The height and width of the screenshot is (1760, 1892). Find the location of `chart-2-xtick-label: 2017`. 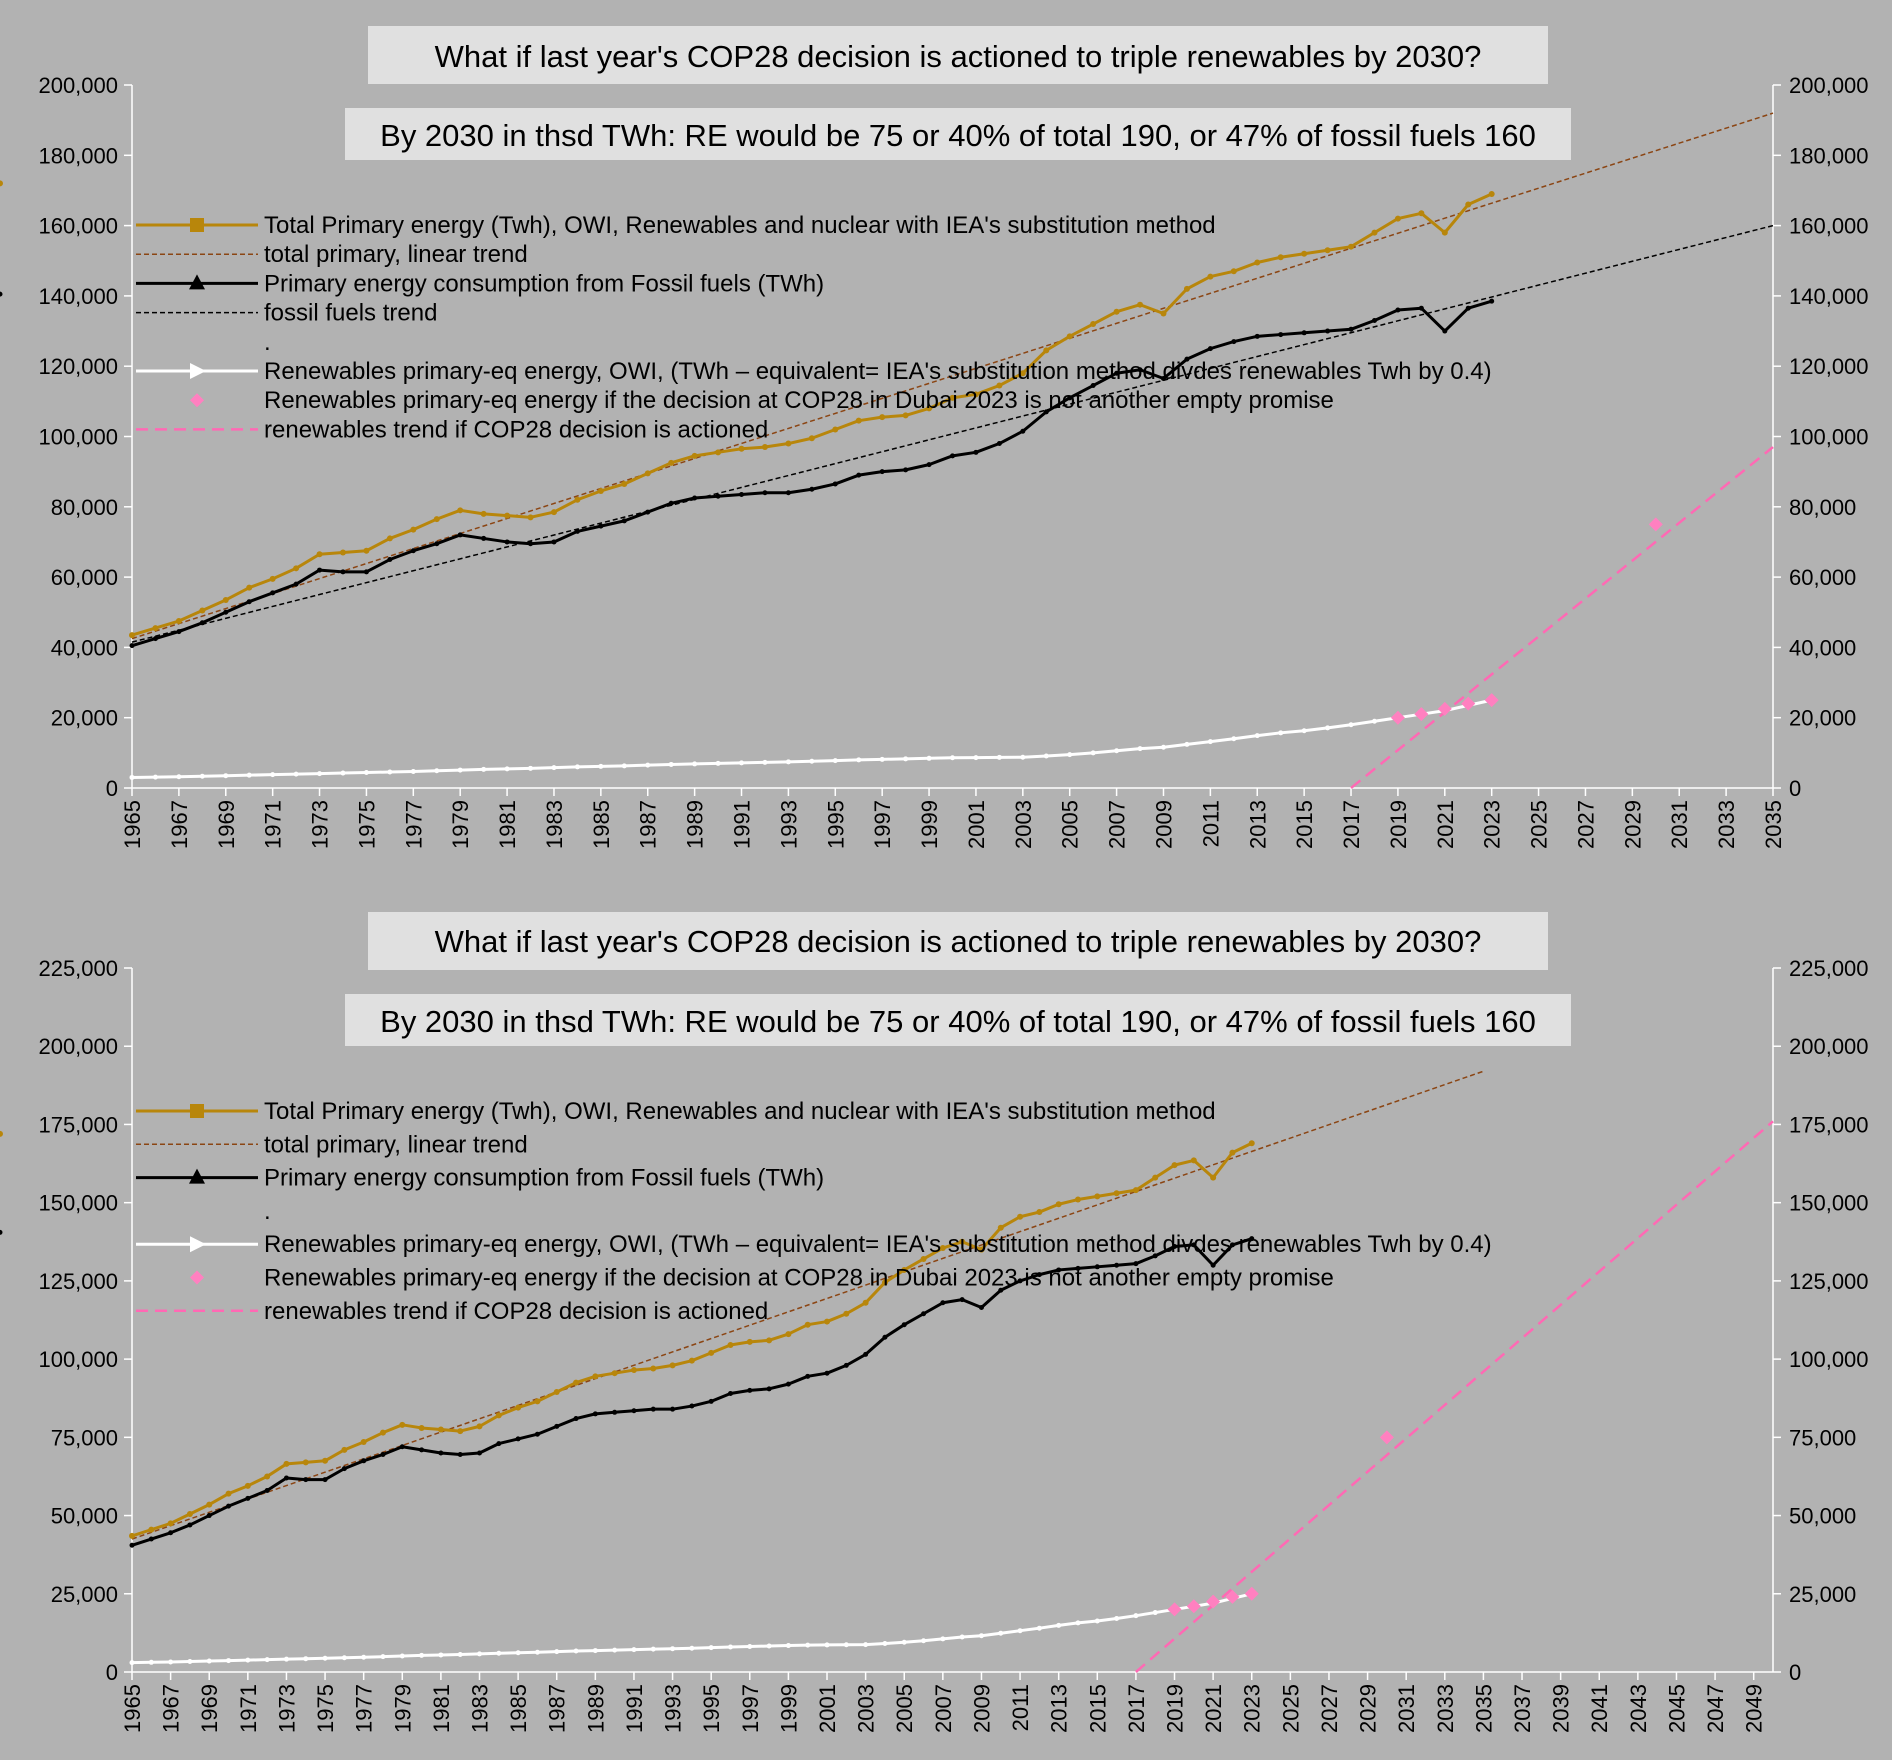

chart-2-xtick-label: 2017 is located at coordinates (1136, 1708).